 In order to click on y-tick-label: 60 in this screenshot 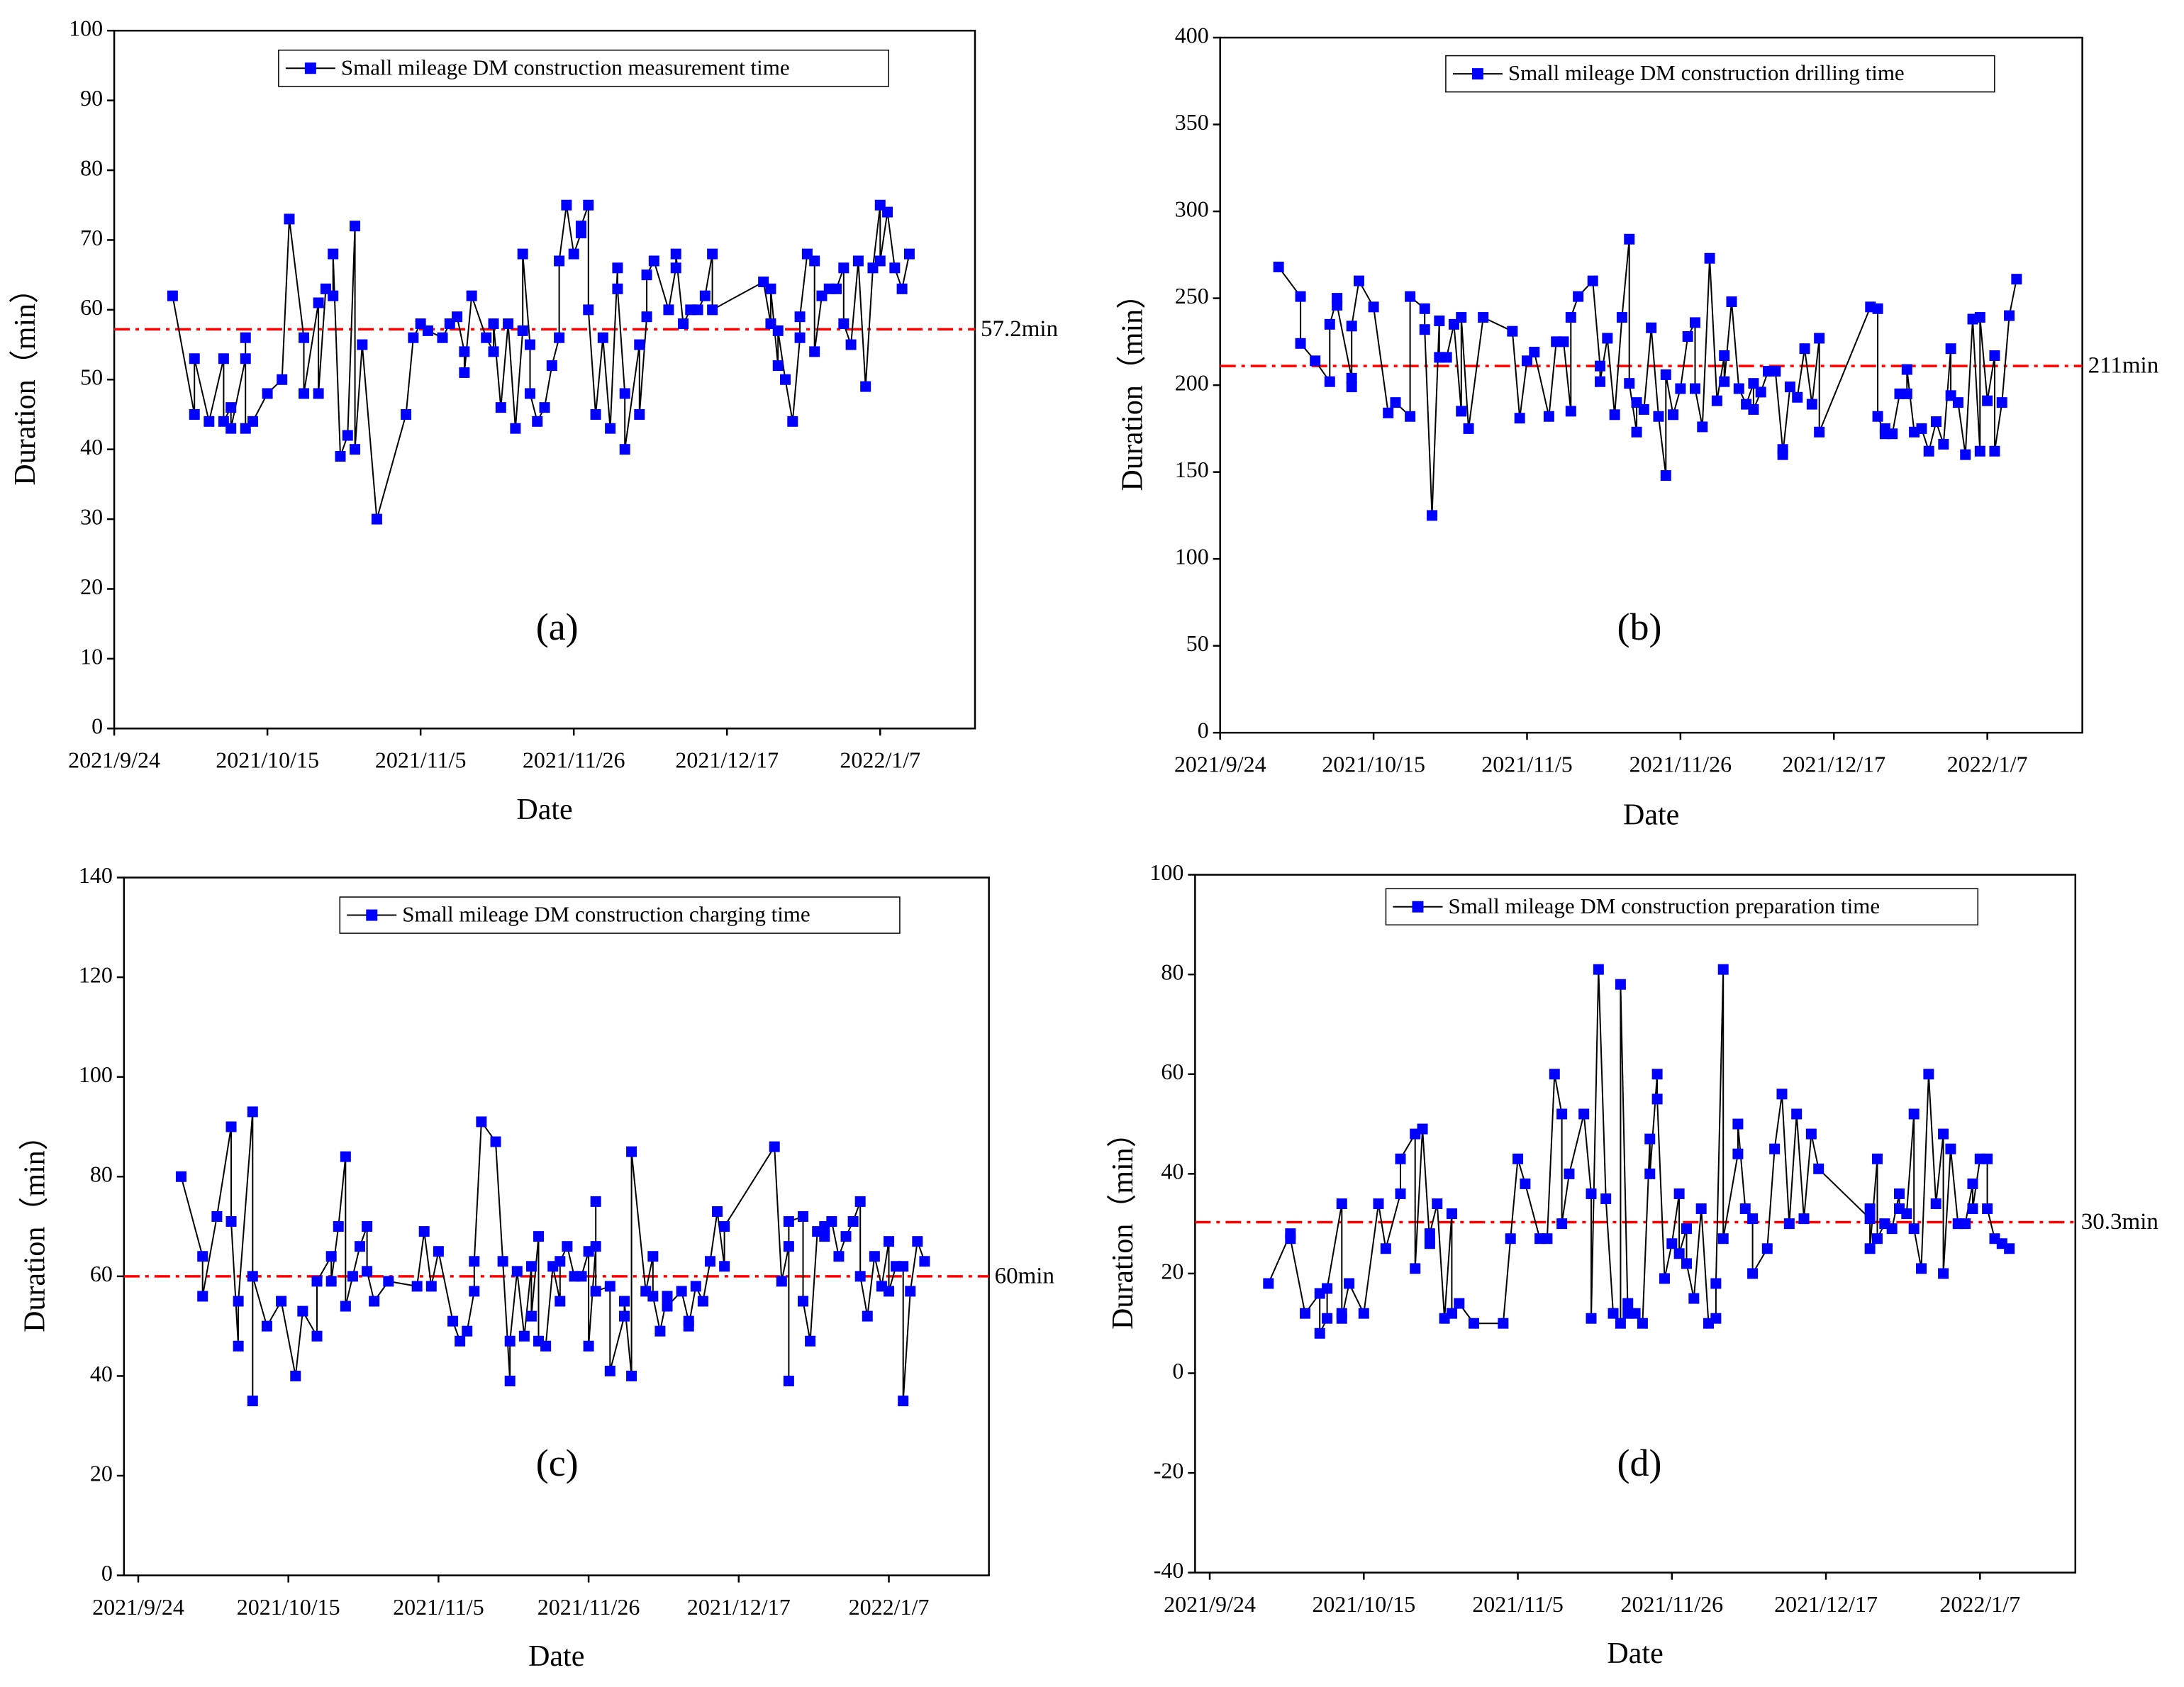, I will do `click(92, 307)`.